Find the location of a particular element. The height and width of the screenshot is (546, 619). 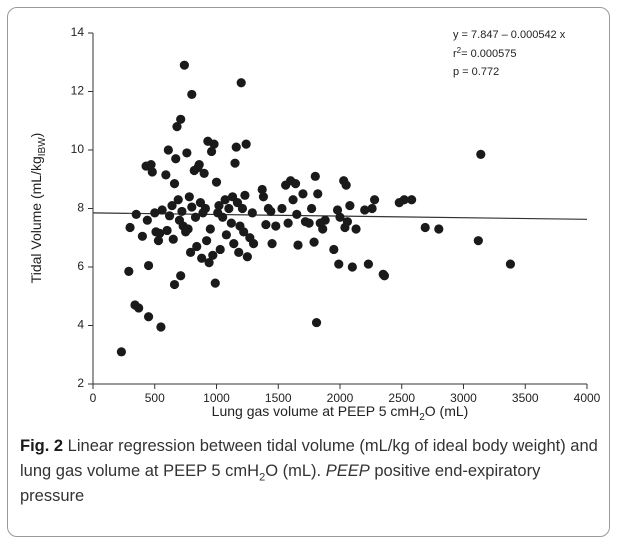

x-tick-label: 1500 is located at coordinates (278, 398).